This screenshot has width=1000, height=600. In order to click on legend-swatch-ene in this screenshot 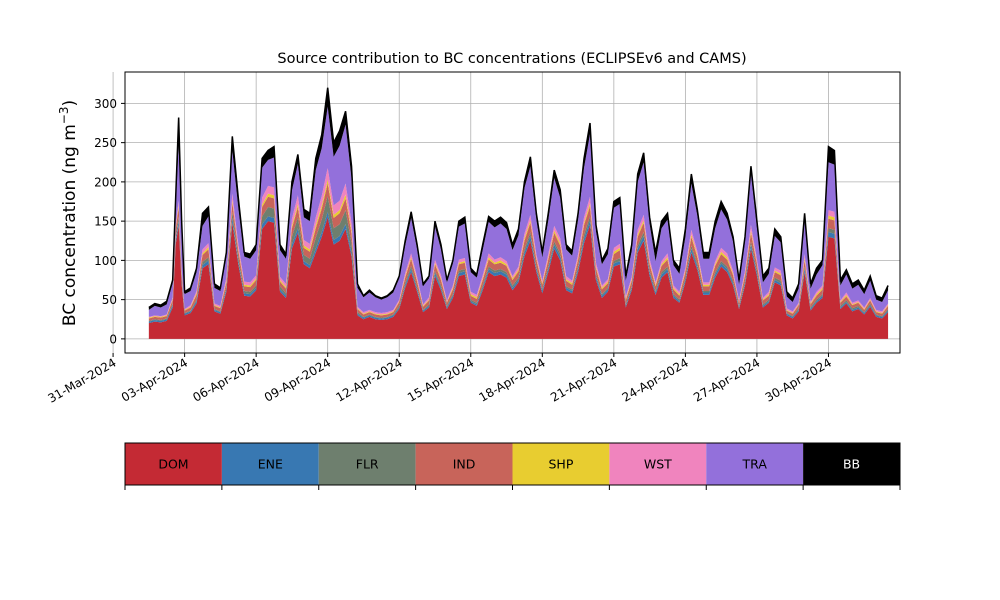, I will do `click(270, 464)`.